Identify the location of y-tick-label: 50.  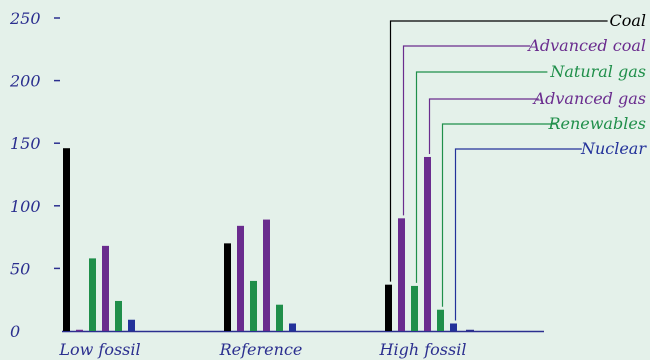
(20, 268).